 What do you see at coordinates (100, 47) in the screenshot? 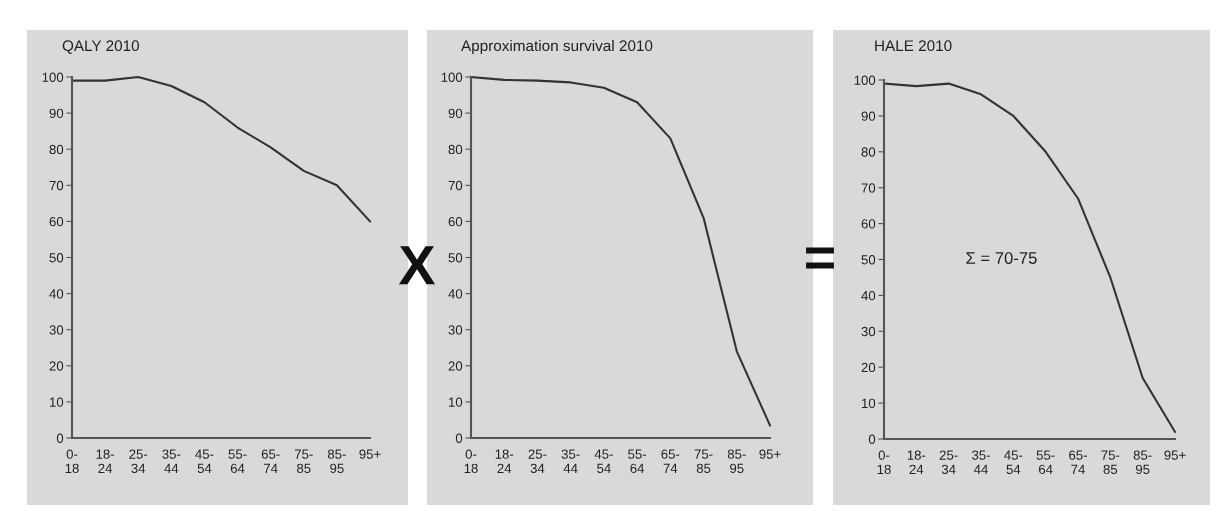
I see `chart-title: QALY 2010` at bounding box center [100, 47].